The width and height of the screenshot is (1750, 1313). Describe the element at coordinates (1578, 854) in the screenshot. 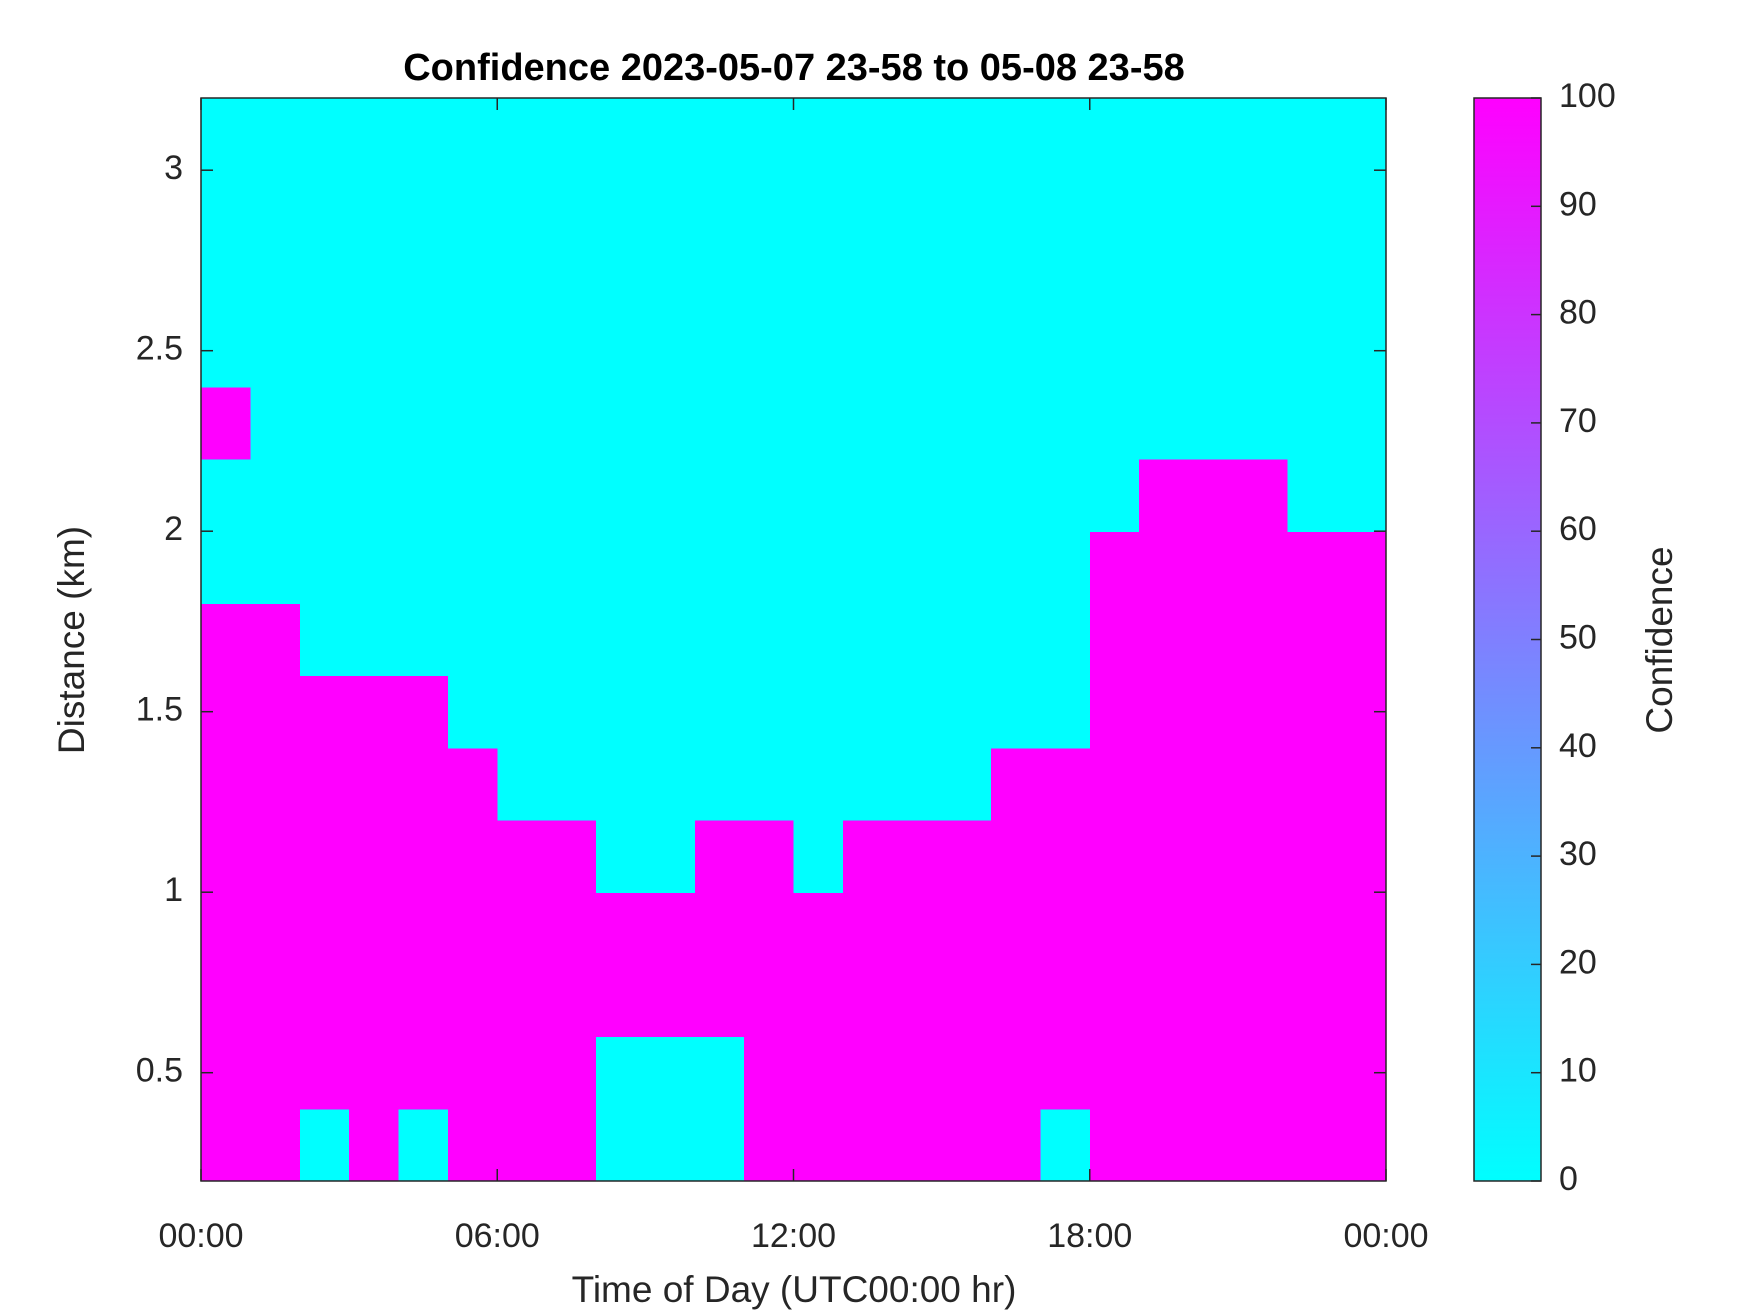

I see `colorbar-tick-label: 30` at that location.